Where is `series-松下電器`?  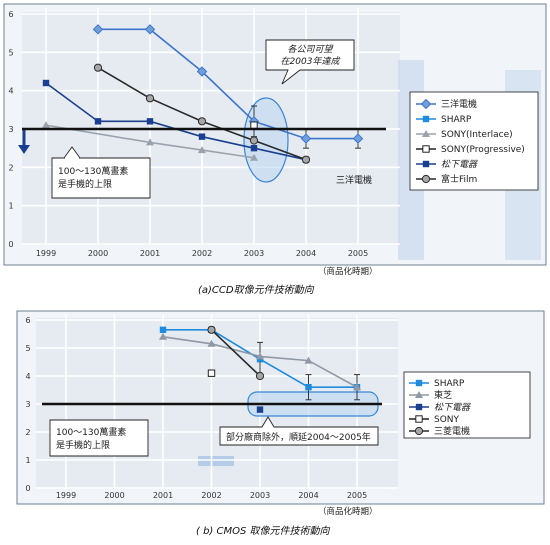
series-松下電器 is located at coordinates (260, 409).